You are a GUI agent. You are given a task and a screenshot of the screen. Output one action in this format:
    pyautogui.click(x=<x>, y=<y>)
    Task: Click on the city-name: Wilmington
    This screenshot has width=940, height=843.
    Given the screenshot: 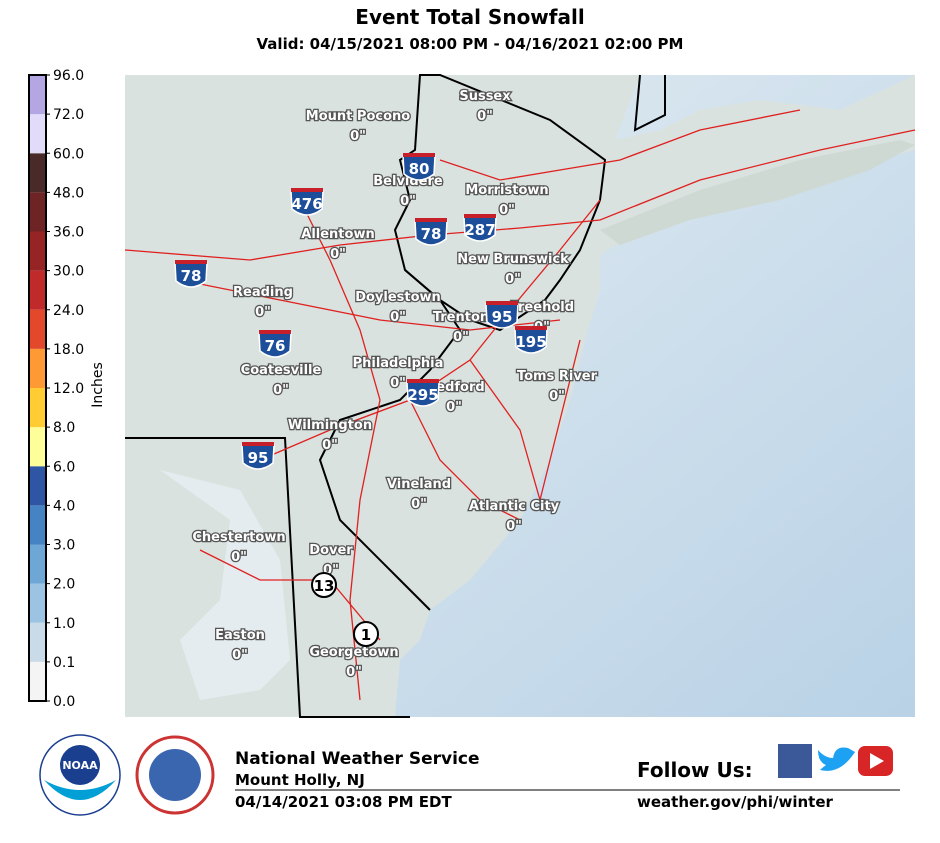 What is the action you would take?
    pyautogui.click(x=330, y=425)
    